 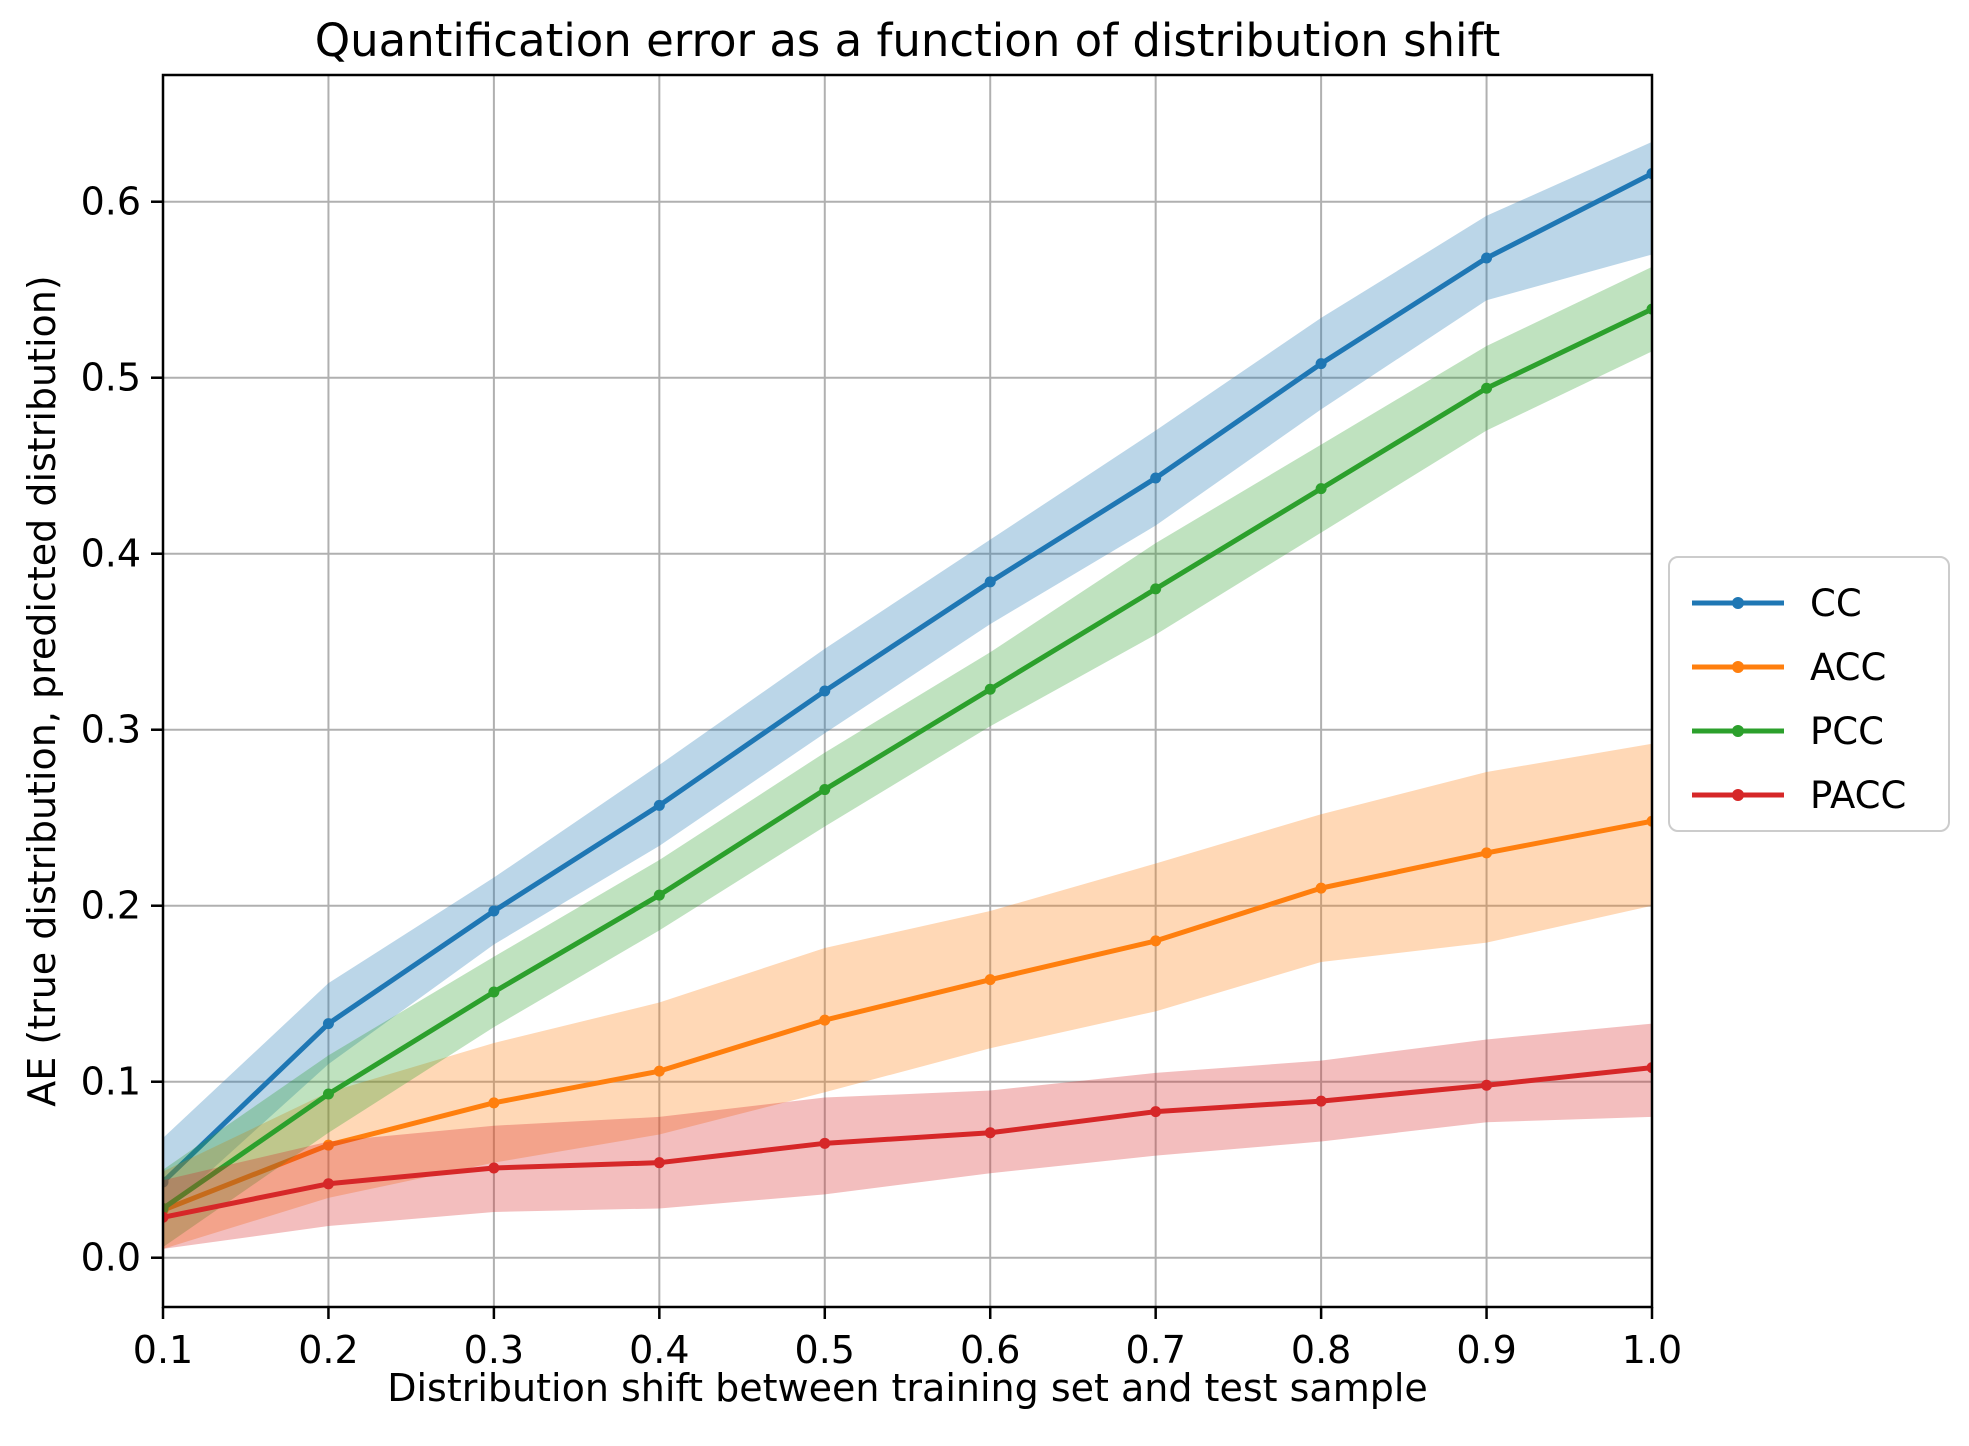 I want to click on x-tick-label: 0.6, so click(x=990, y=1350).